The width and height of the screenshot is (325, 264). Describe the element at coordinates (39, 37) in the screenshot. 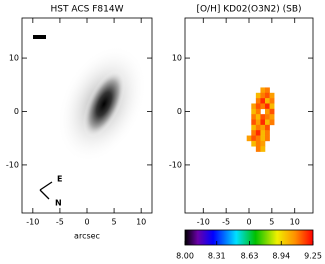

I see `scale-bar` at that location.